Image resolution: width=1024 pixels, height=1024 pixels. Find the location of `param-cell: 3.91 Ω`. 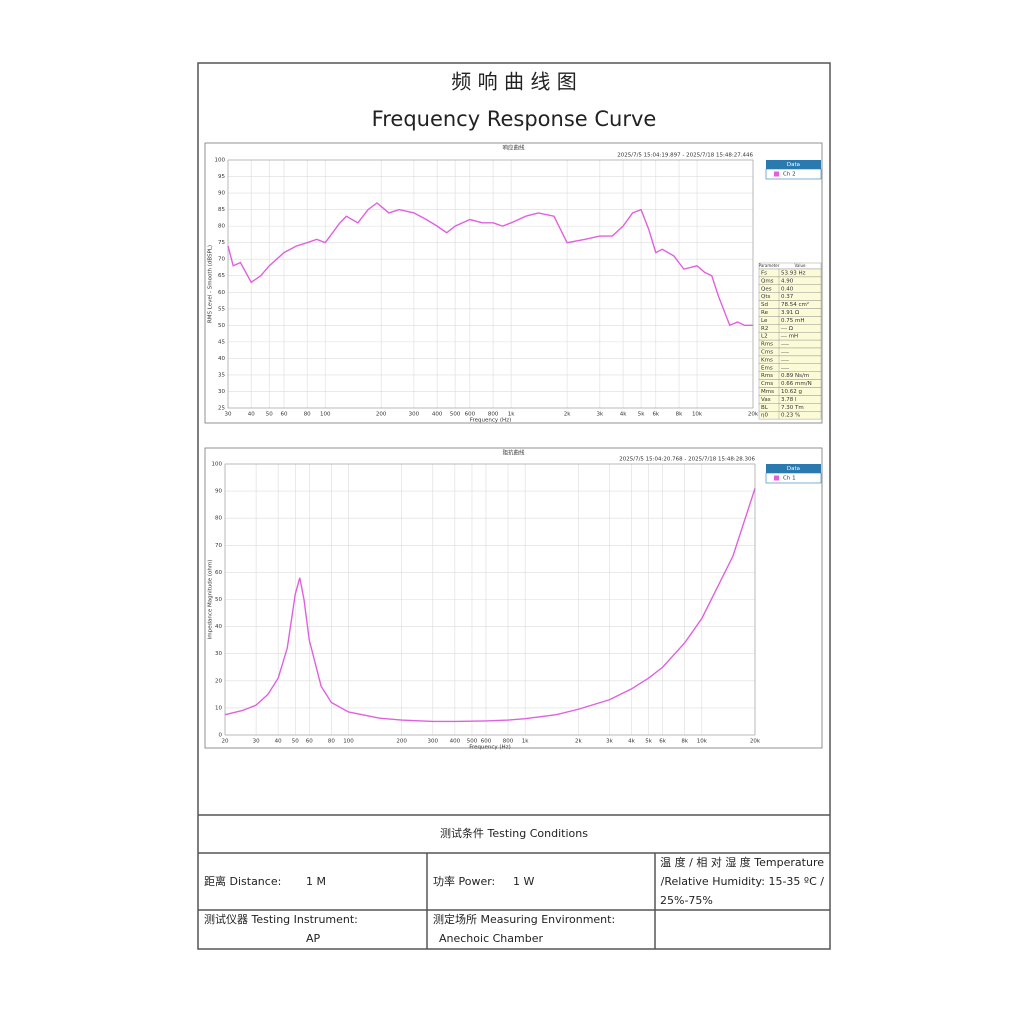

param-cell: 3.91 Ω is located at coordinates (790, 313).